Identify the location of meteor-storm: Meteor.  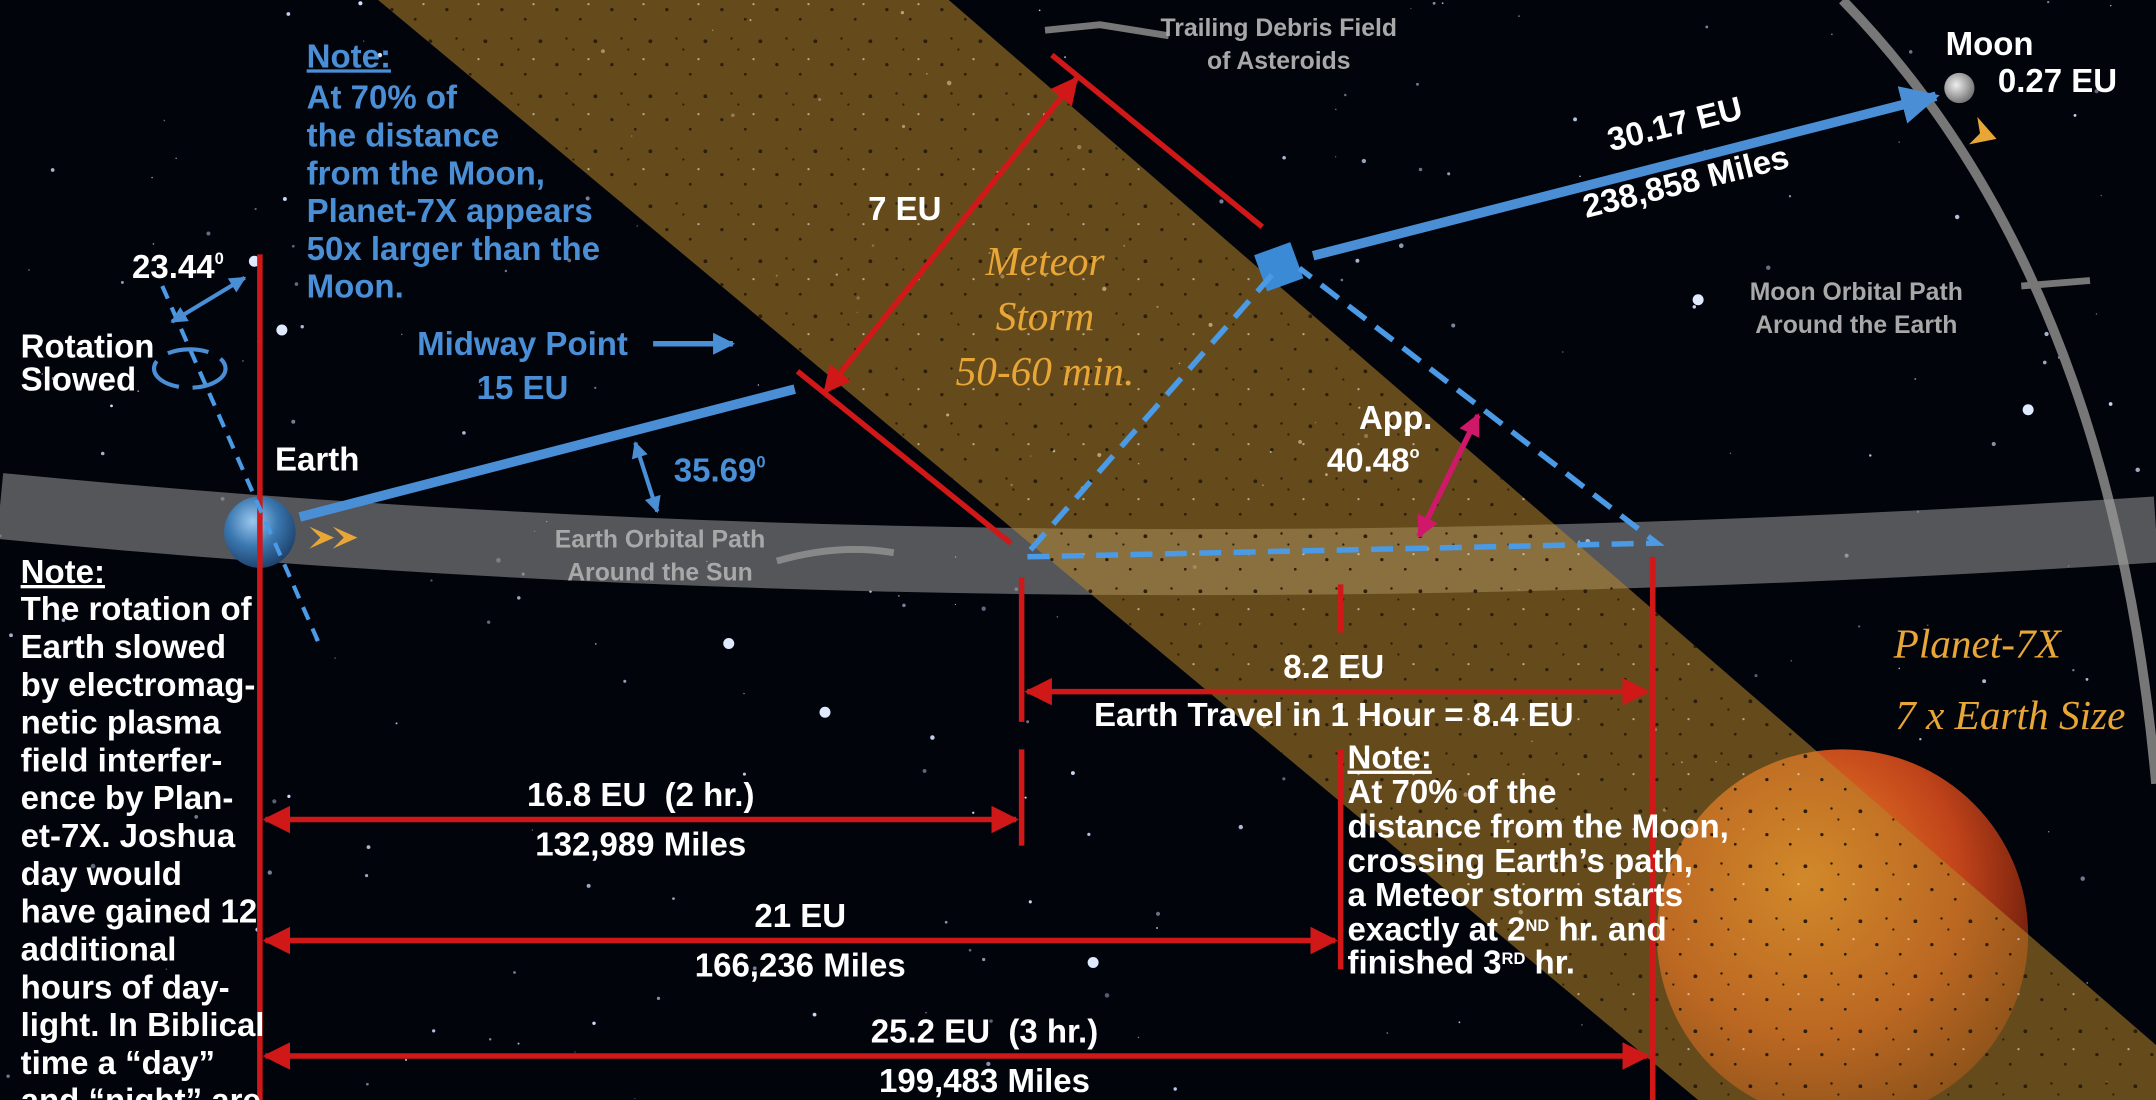
(1044, 261).